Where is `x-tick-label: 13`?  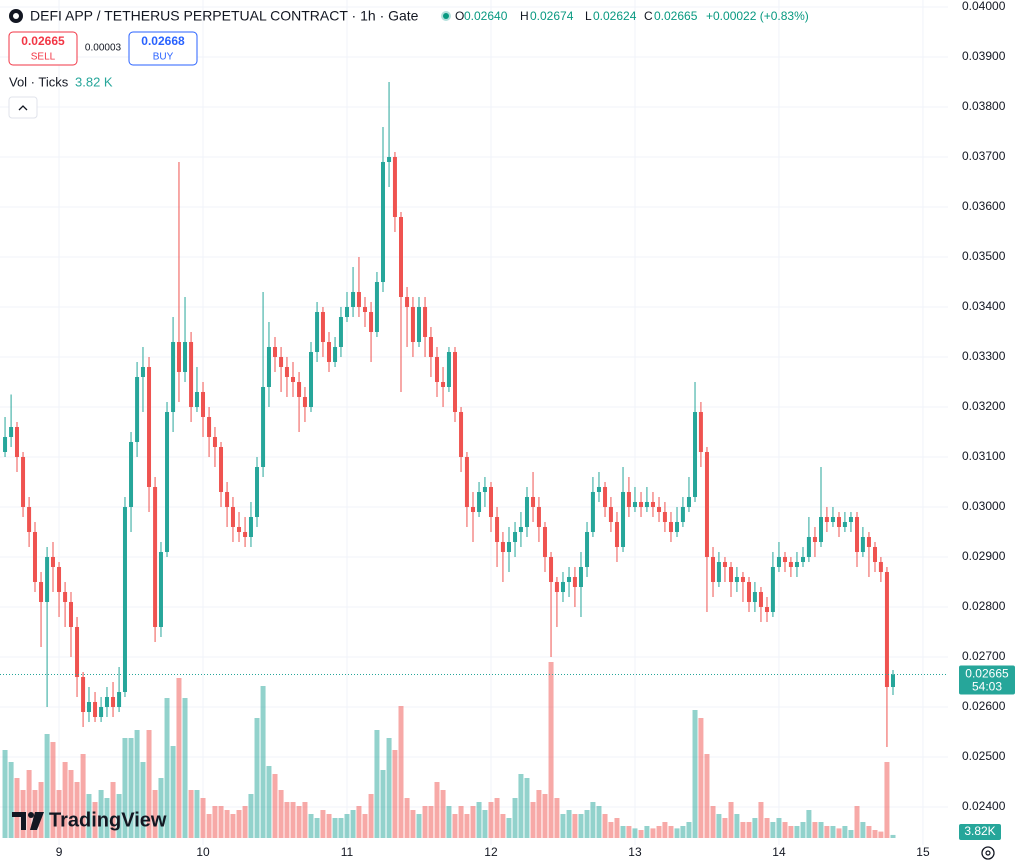 x-tick-label: 13 is located at coordinates (635, 852).